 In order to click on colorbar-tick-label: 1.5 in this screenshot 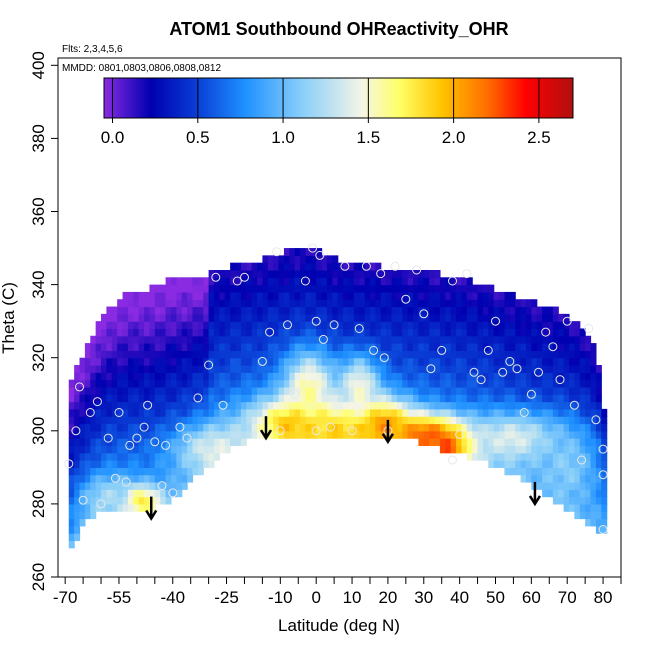, I will do `click(369, 137)`.